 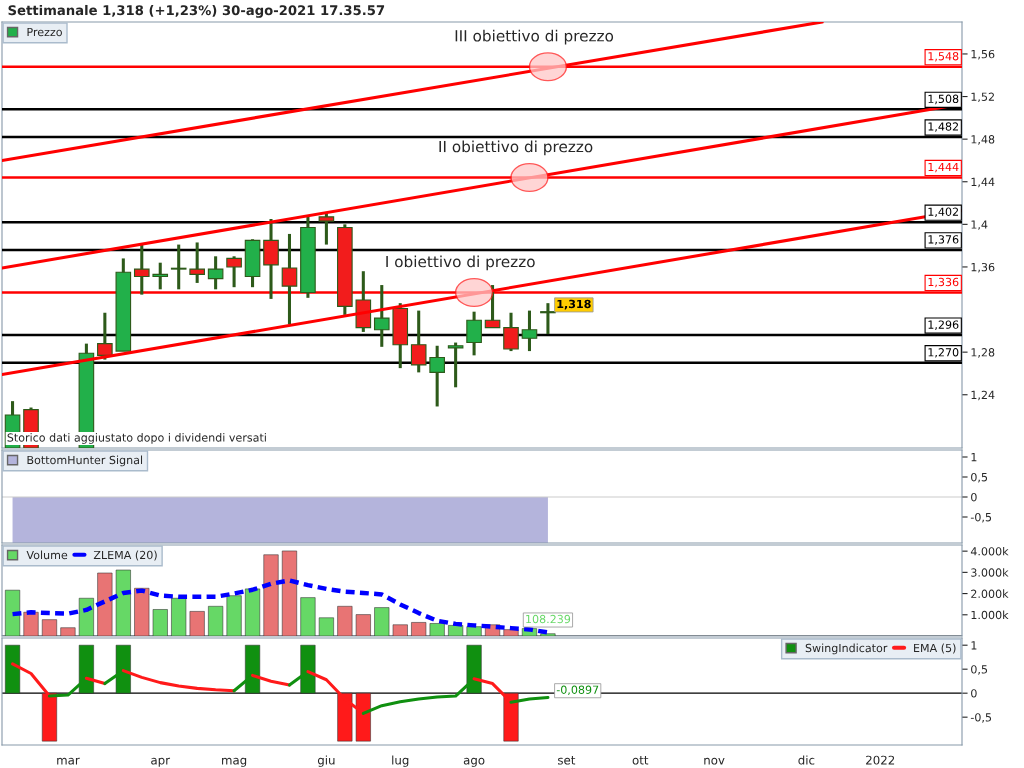 What do you see at coordinates (983, 182) in the screenshot?
I see `y-tick-label: 1,44` at bounding box center [983, 182].